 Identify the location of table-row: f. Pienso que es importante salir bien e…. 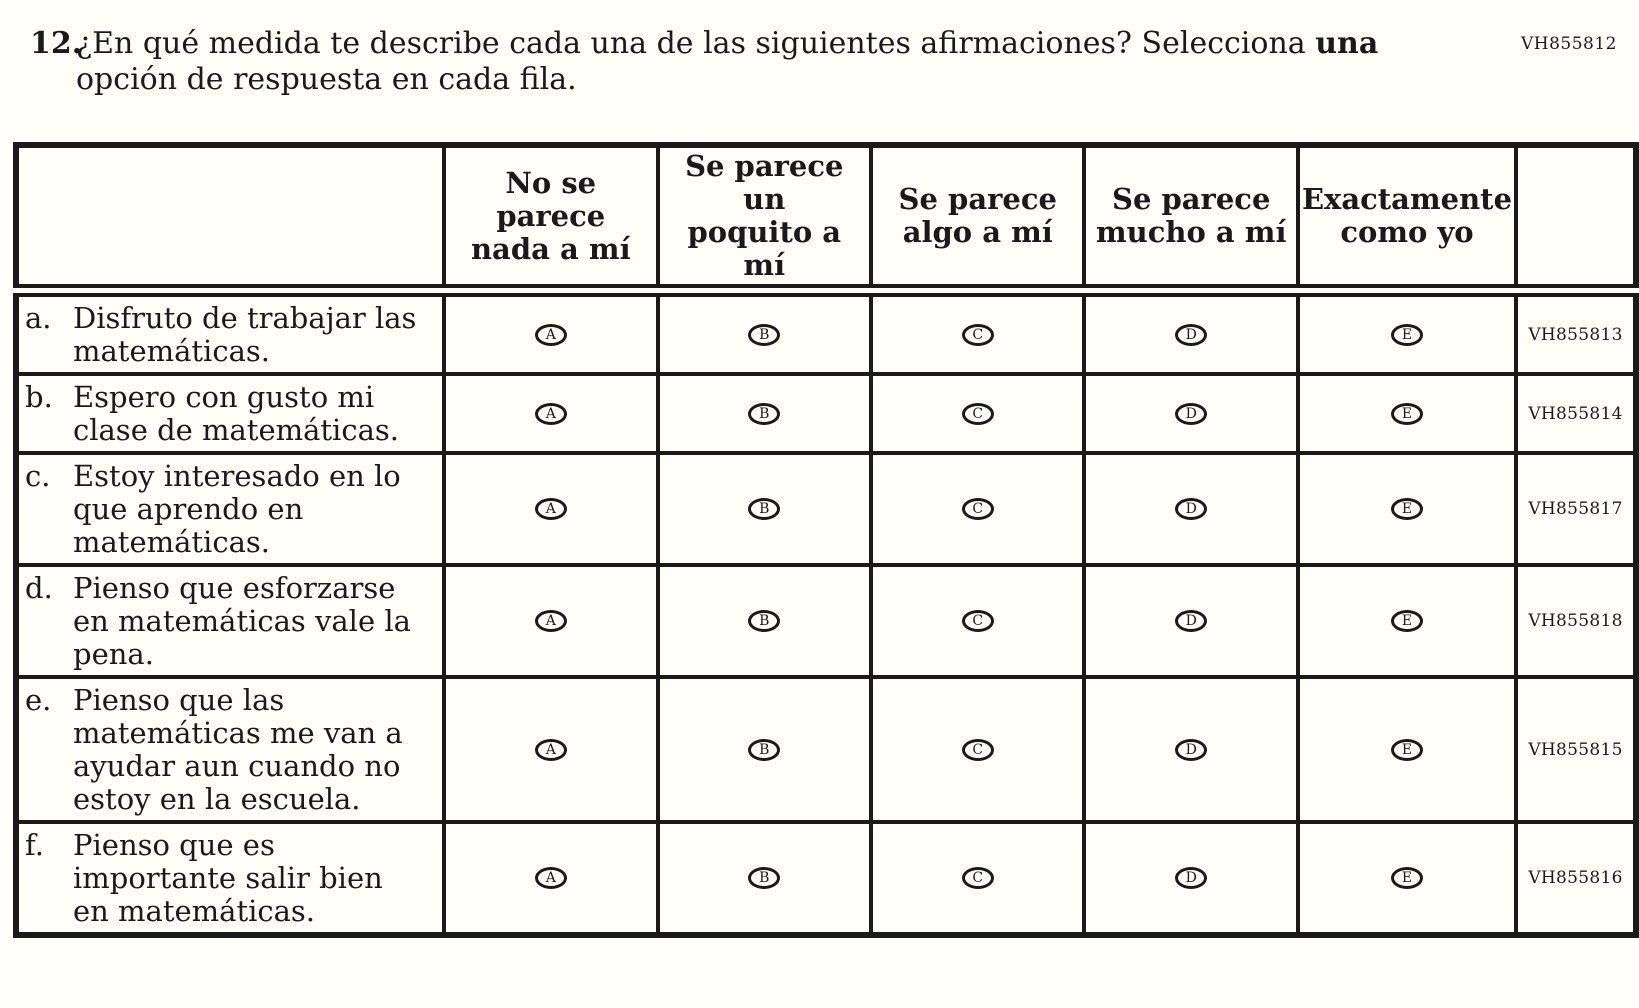
(825, 878).